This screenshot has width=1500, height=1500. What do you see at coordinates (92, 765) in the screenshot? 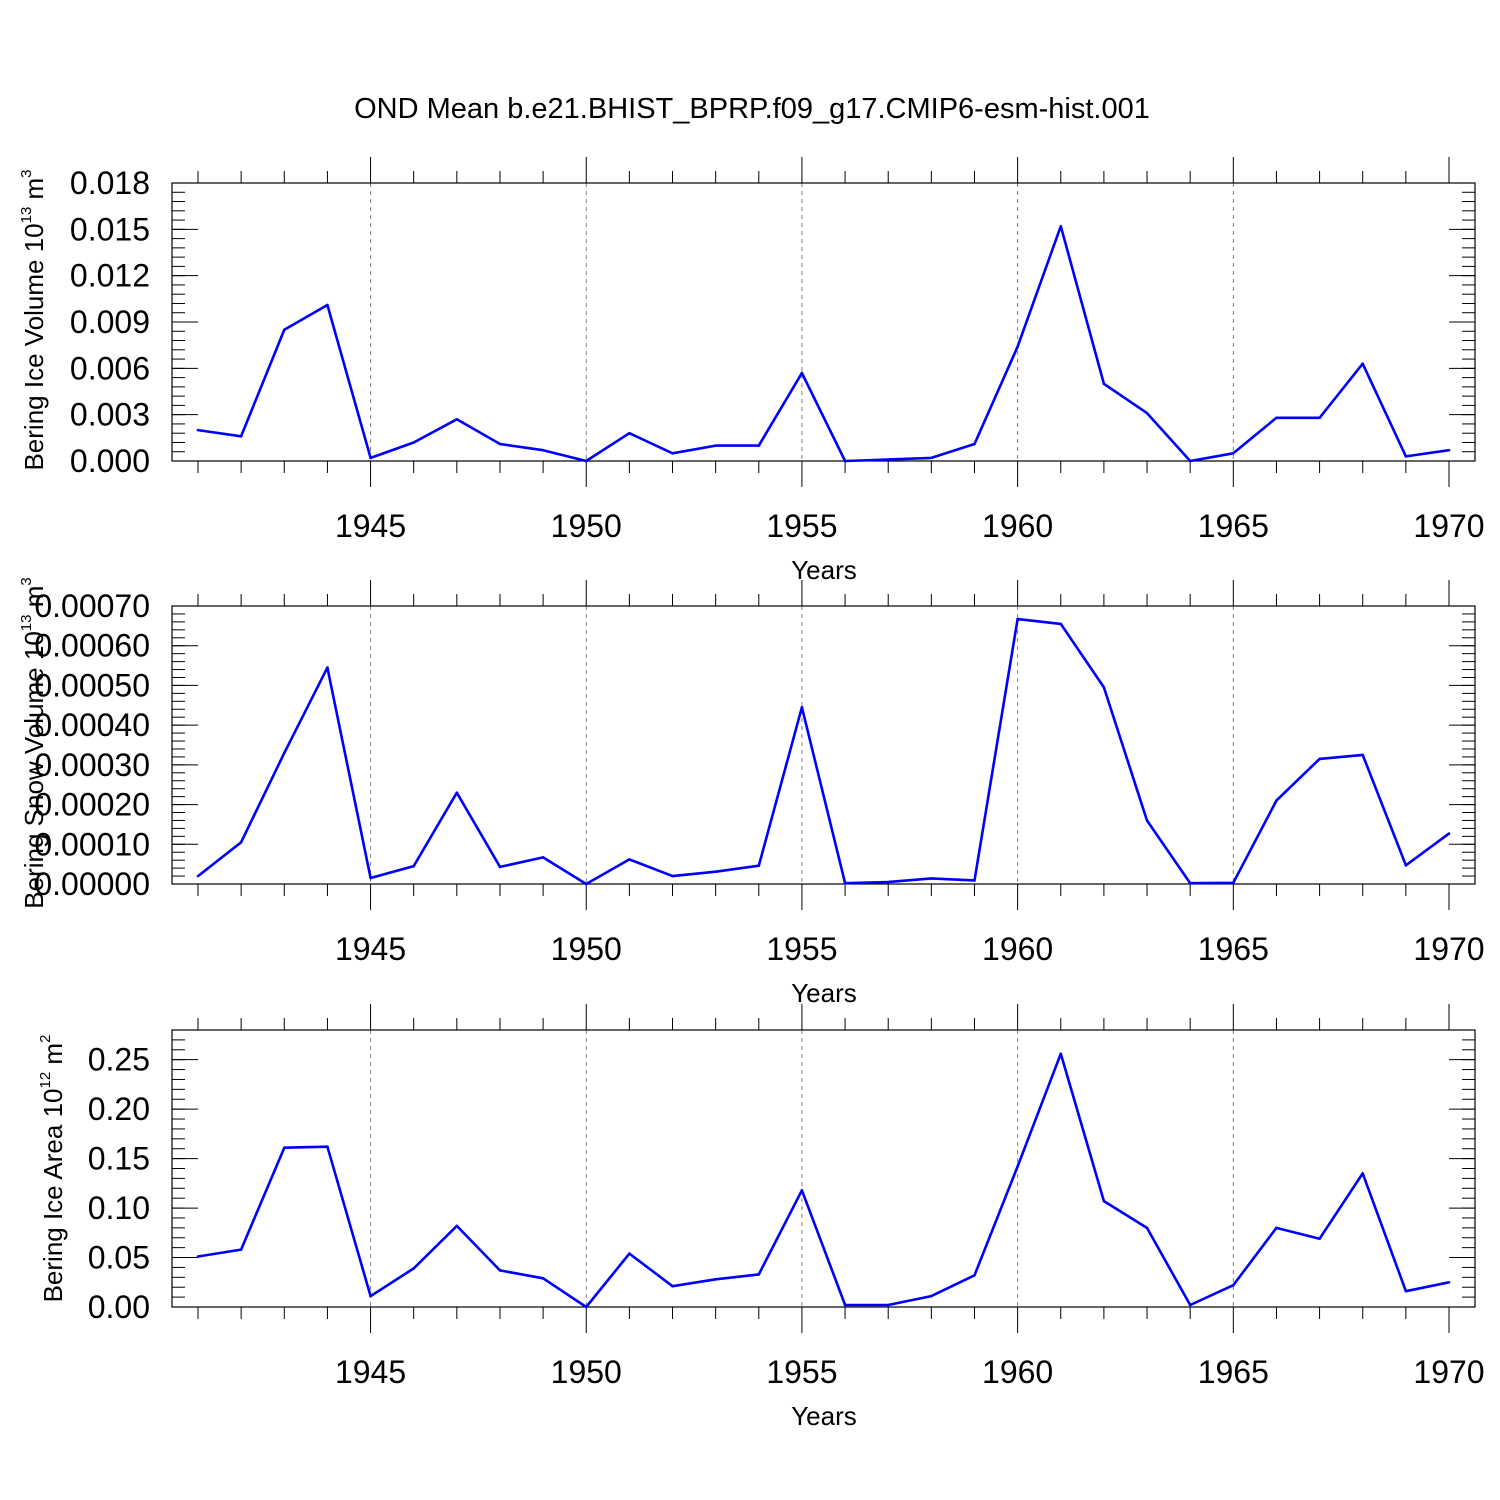
I see `y-tick-label: 0.00030` at bounding box center [92, 765].